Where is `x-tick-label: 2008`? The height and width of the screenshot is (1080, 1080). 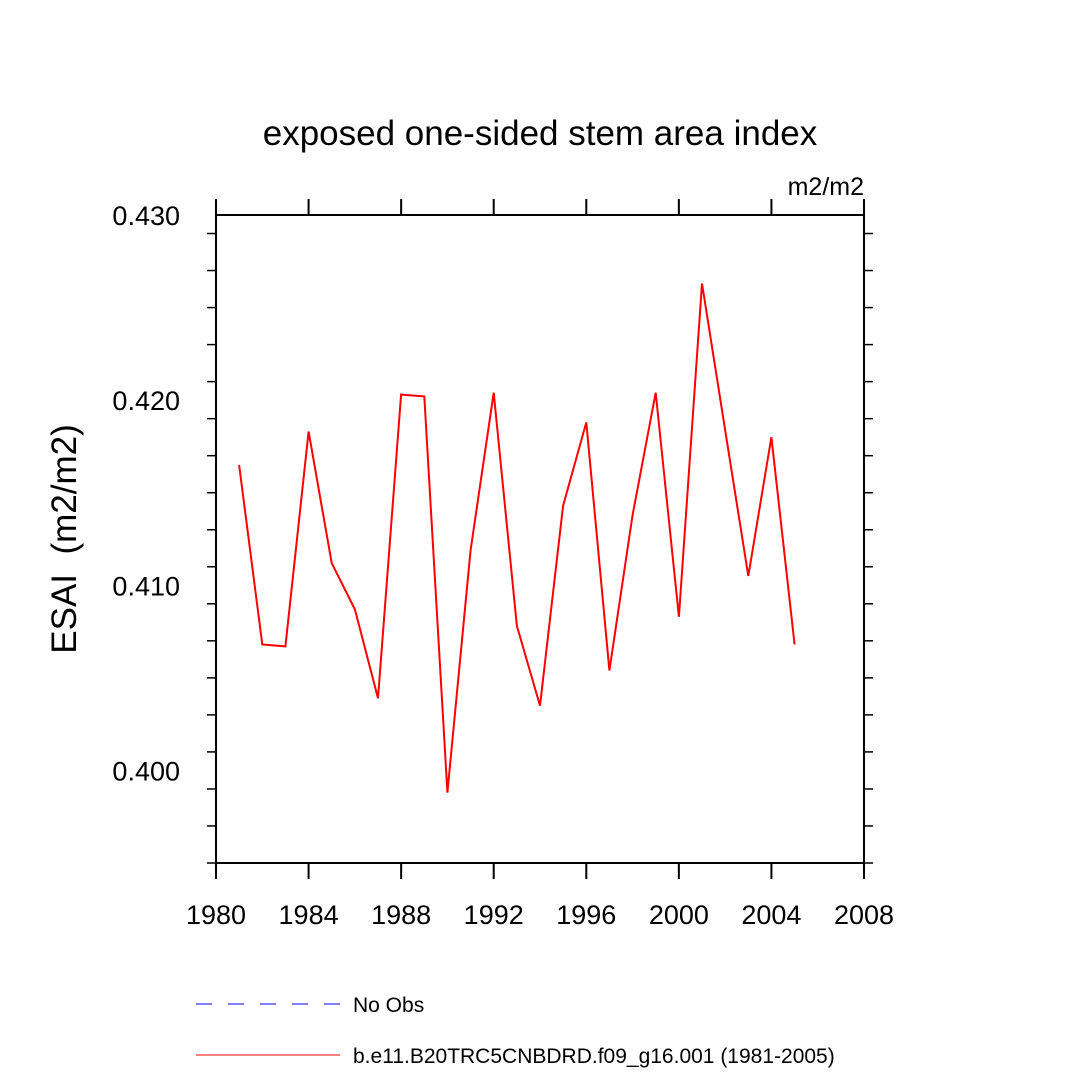
x-tick-label: 2008 is located at coordinates (864, 915).